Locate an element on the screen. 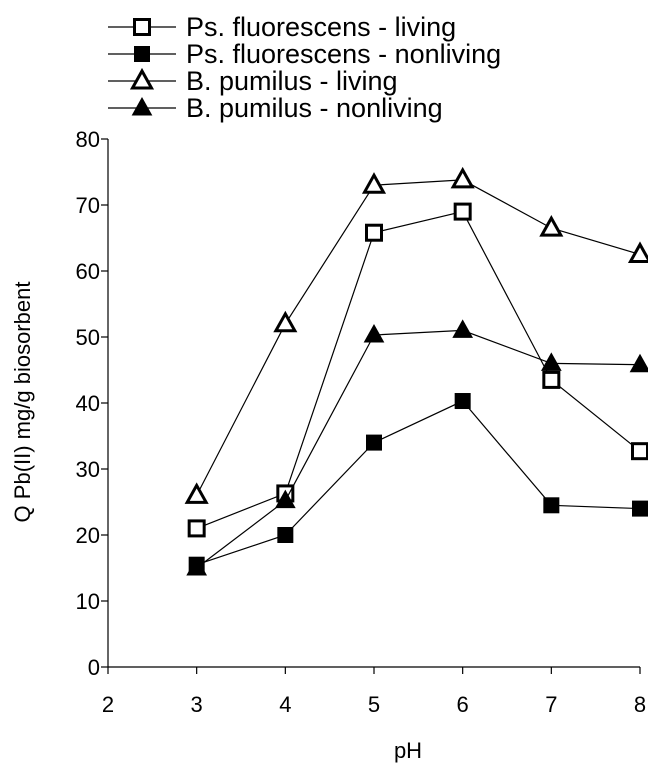  legend-label: B. pumilus - living is located at coordinates (292, 81).